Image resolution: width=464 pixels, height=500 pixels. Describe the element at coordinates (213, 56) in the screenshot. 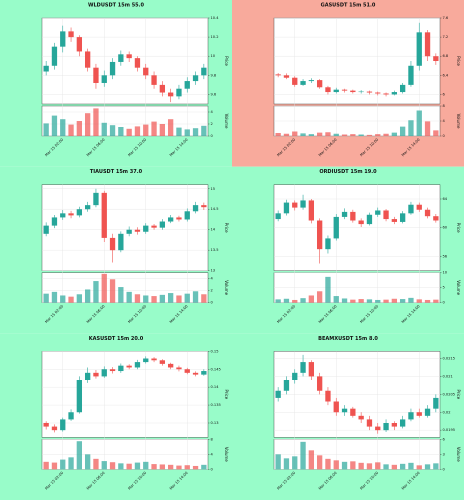

I see `y-tick-label: 10` at that location.